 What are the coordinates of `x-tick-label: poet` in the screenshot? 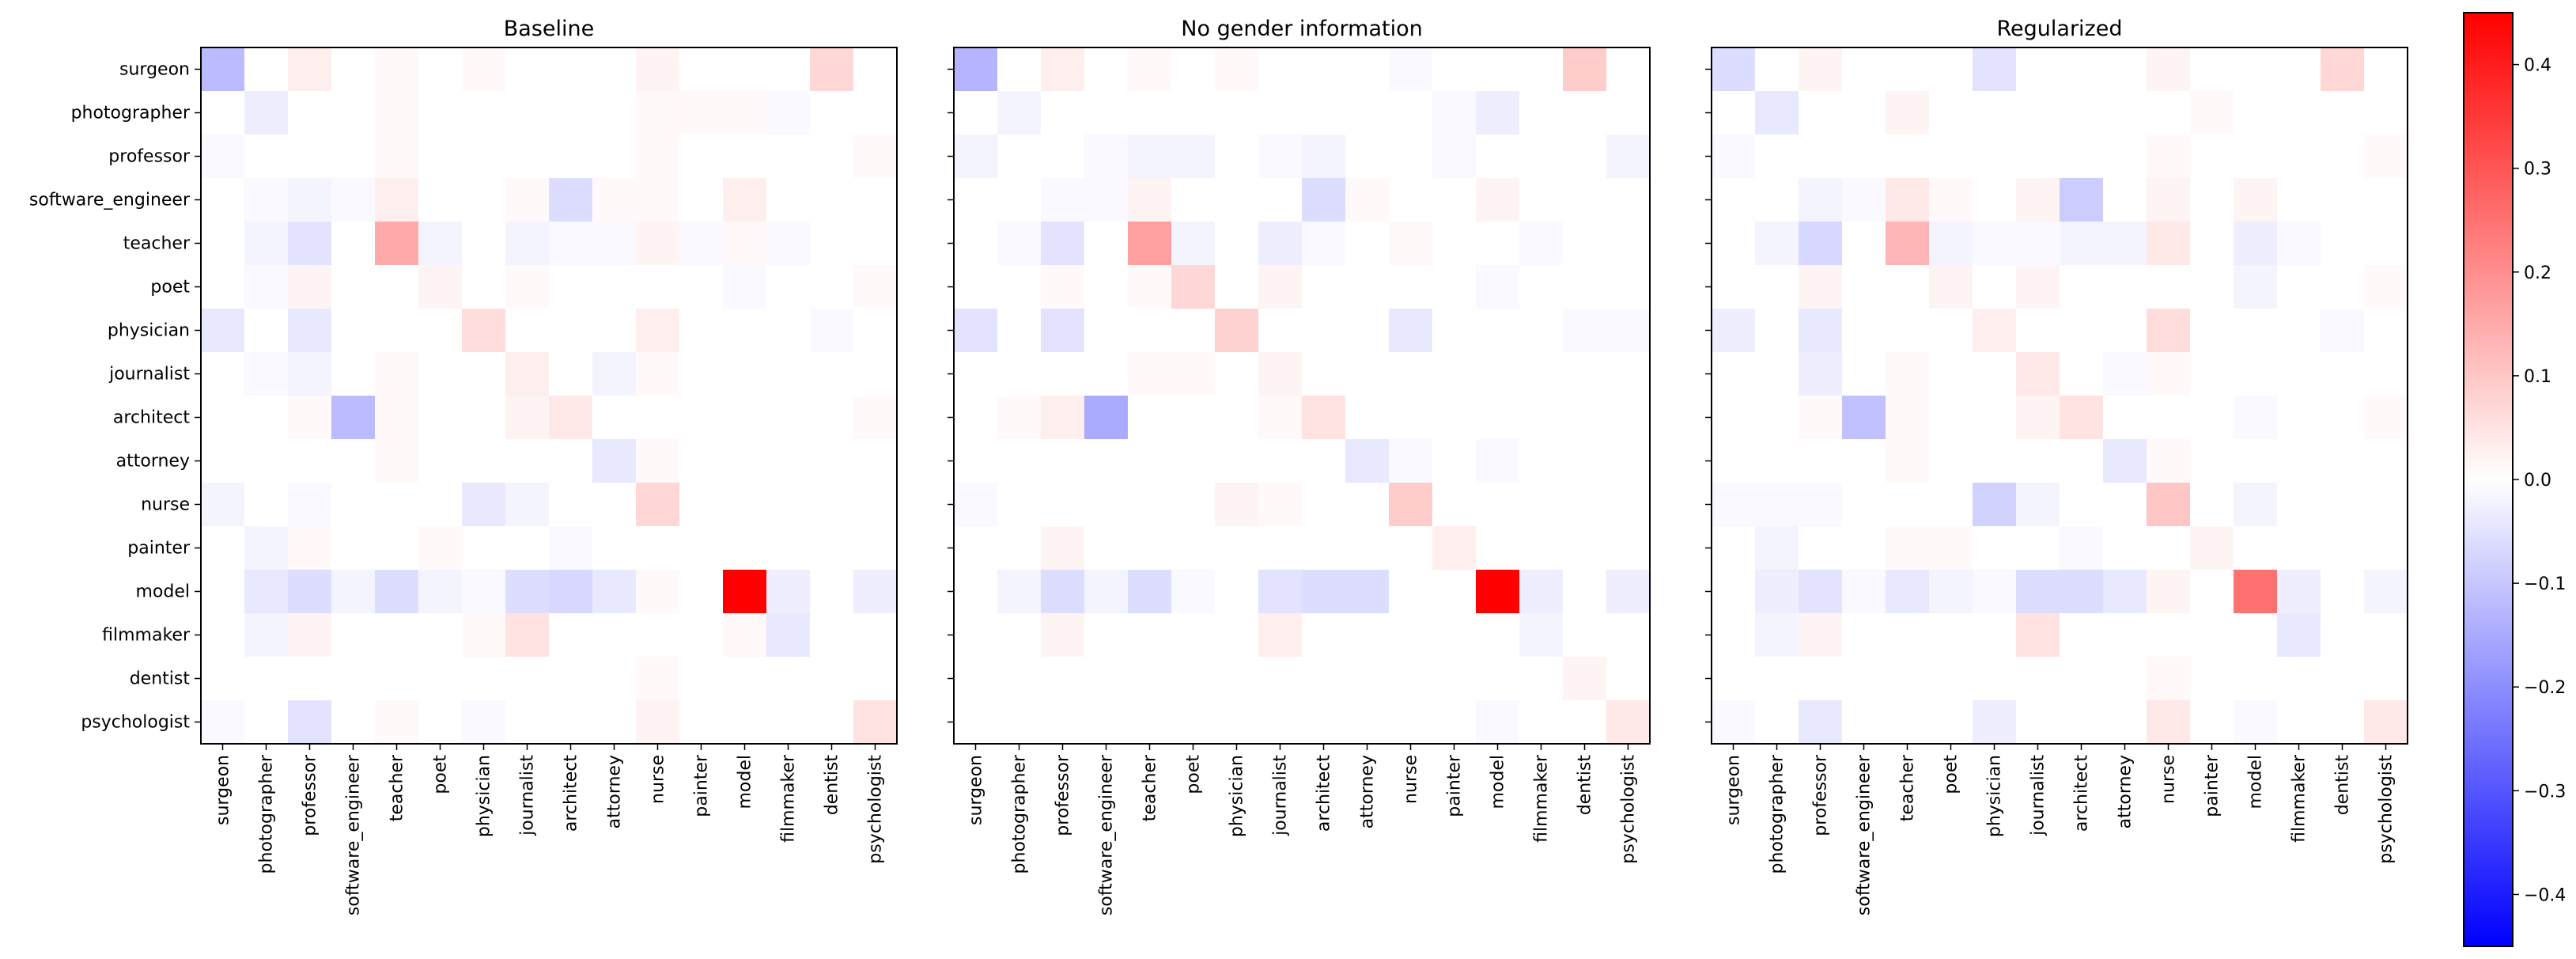 It's located at (1951, 774).